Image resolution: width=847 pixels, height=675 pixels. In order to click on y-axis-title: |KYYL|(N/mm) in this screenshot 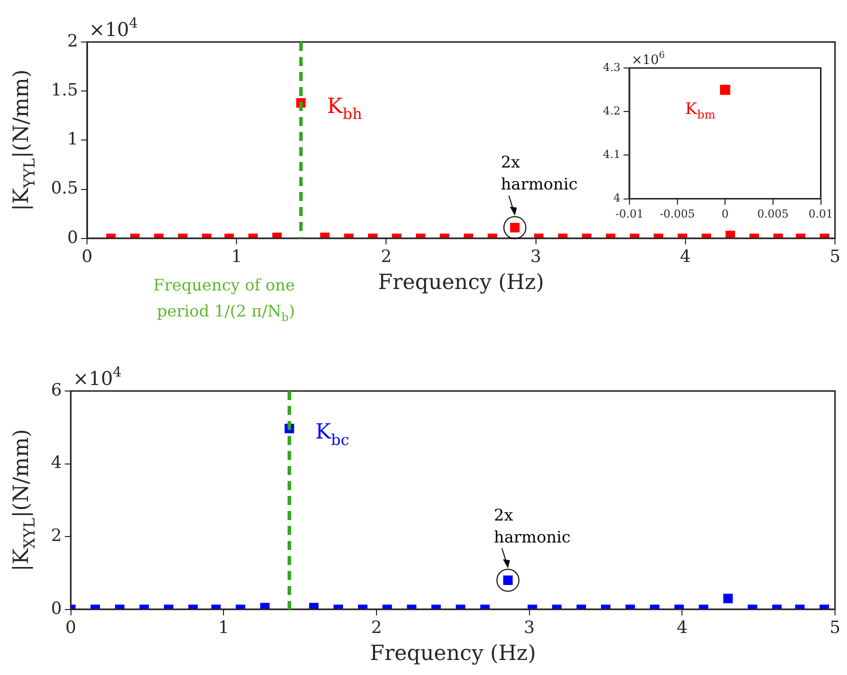, I will do `click(23, 140)`.